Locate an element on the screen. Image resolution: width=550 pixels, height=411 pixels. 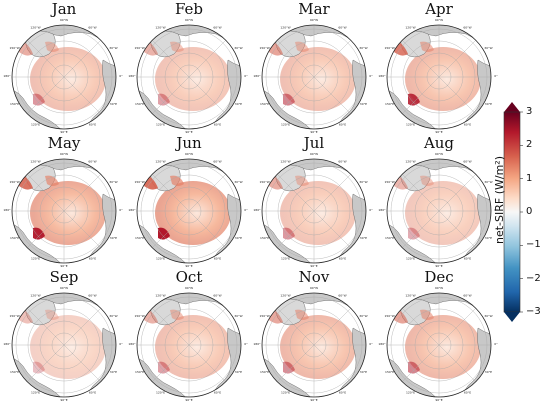
month-label: Dec is located at coordinates (439, 277).